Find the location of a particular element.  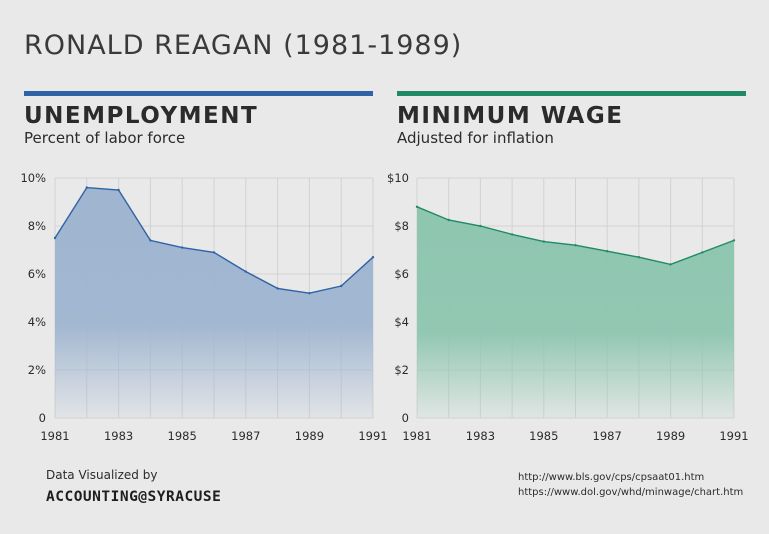

credit-line: Data Visualized by is located at coordinates (102, 475).